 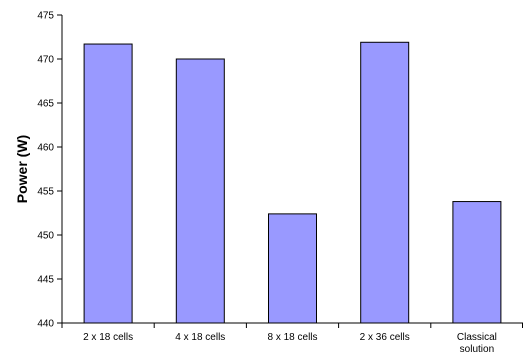 What do you see at coordinates (385, 337) in the screenshot?
I see `x-tick-label: 2 x 36 cells` at bounding box center [385, 337].